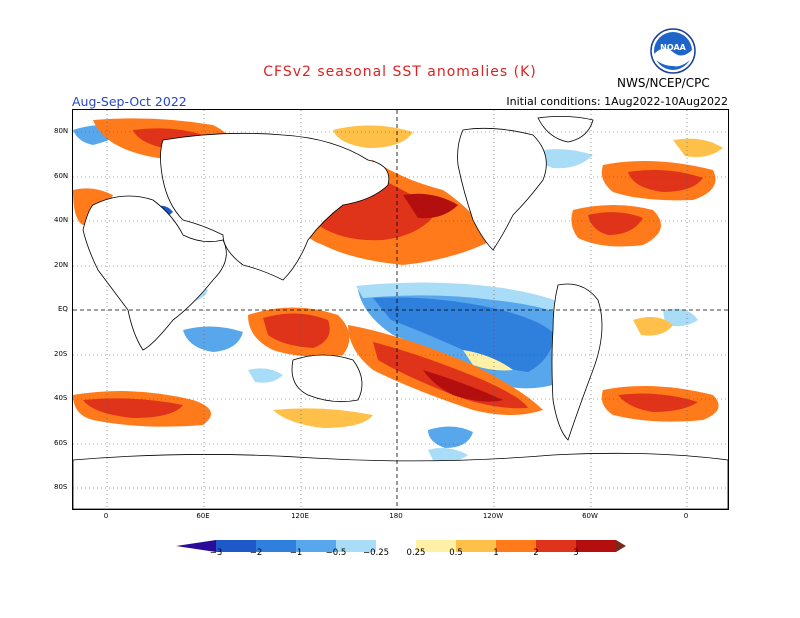 The height and width of the screenshot is (618, 800). Describe the element at coordinates (61, 220) in the screenshot. I see `lat-label: 40N` at that location.